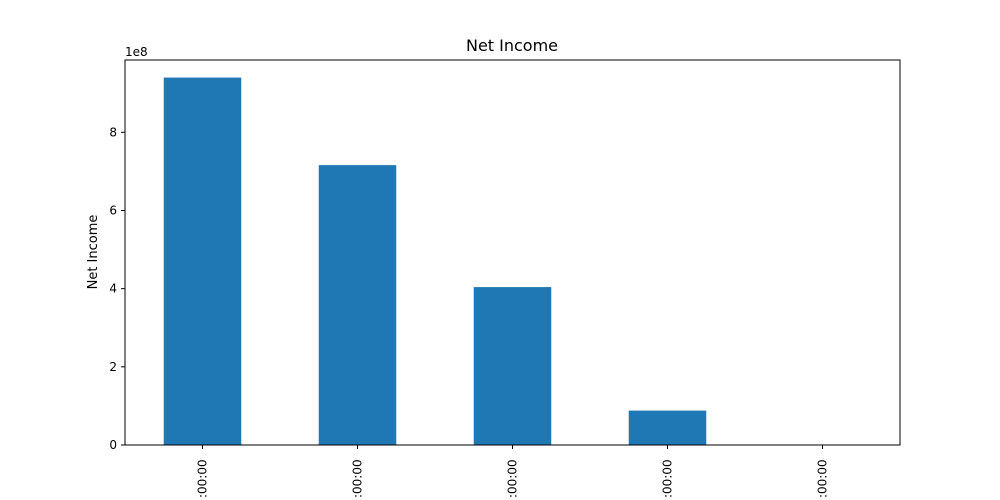 The height and width of the screenshot is (500, 1000). What do you see at coordinates (136, 52) in the screenshot?
I see `y-offset-label: 1e8` at bounding box center [136, 52].